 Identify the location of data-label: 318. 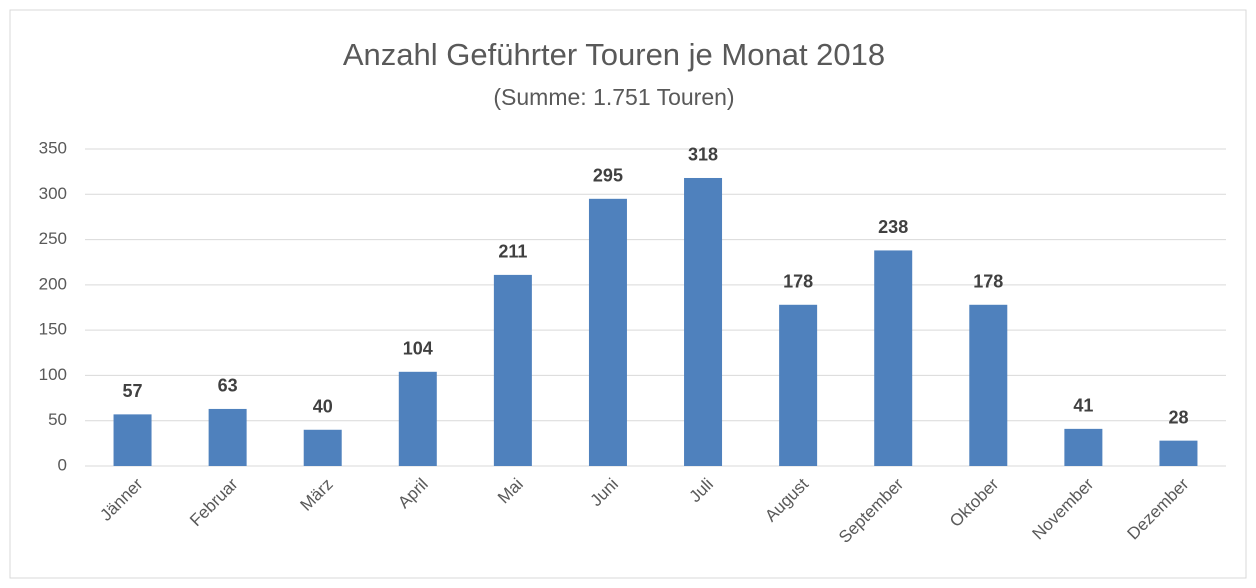
(703, 155).